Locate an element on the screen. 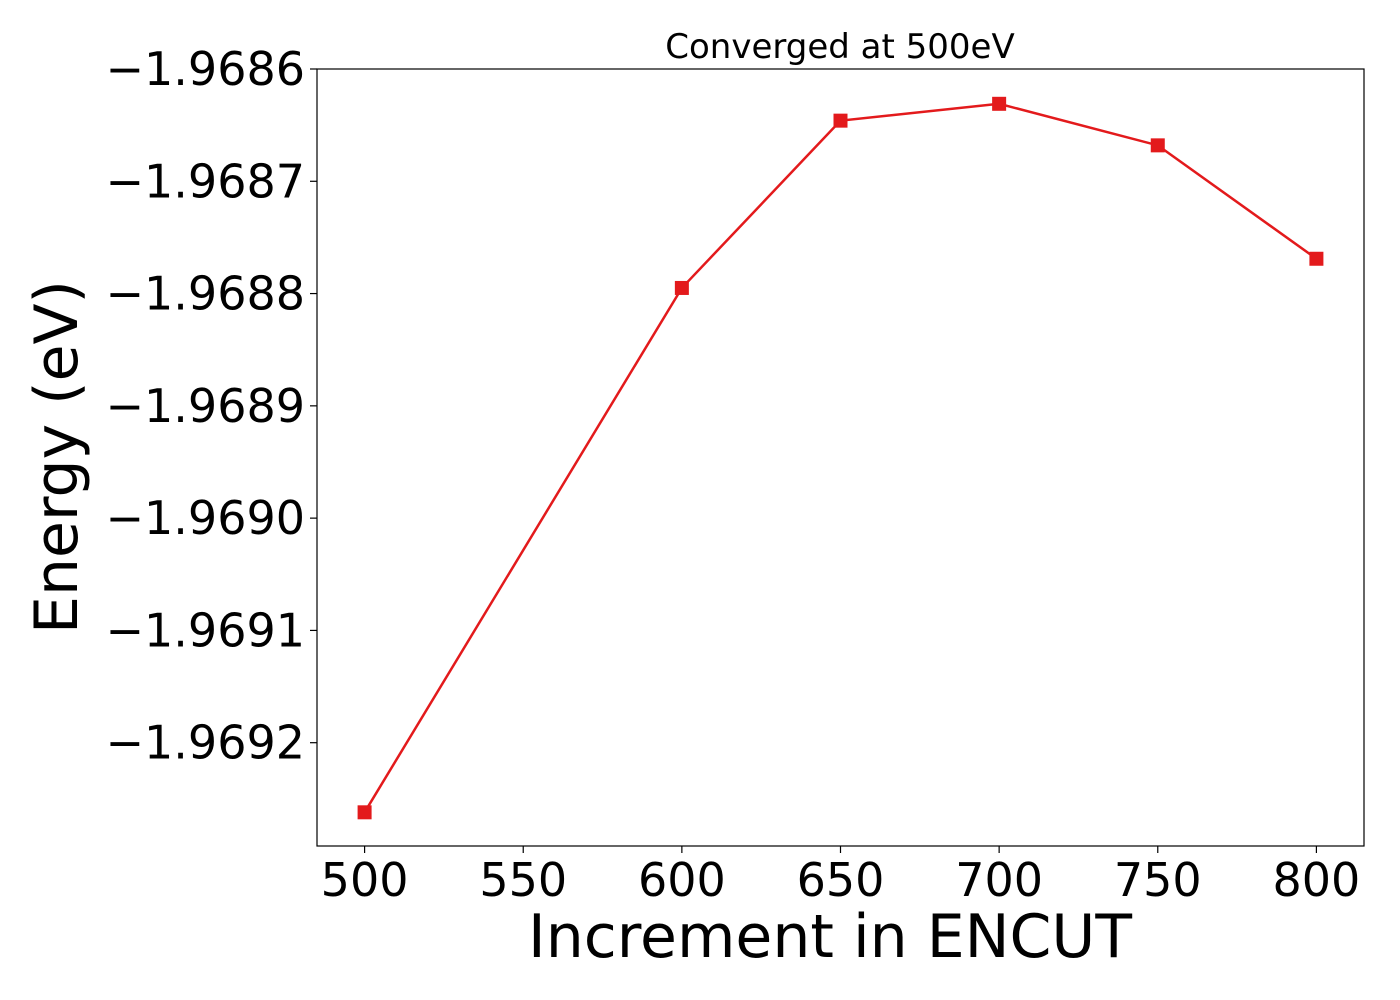 The image size is (1400, 1000). chart-title: Converged at 500eV is located at coordinates (839, 47).